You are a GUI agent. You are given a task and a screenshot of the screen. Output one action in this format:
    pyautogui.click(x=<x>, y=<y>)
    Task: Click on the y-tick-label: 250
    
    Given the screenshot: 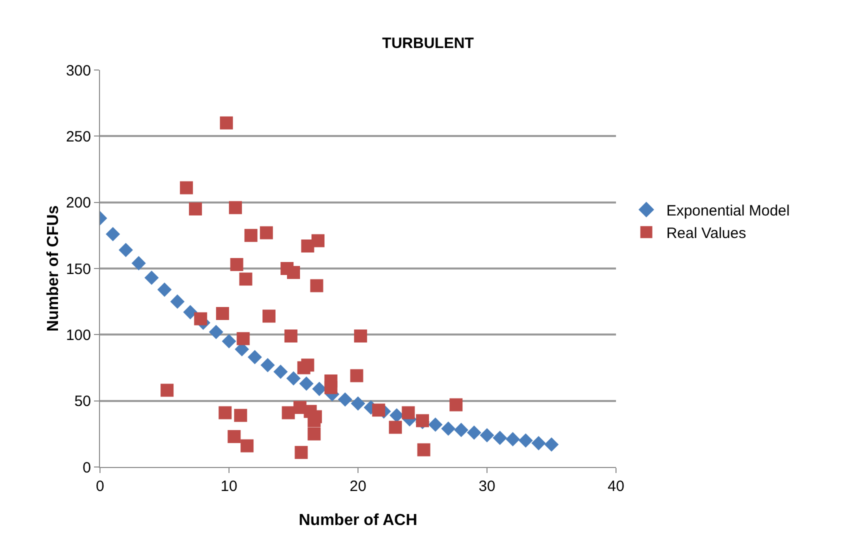 What is the action you would take?
    pyautogui.click(x=78, y=137)
    